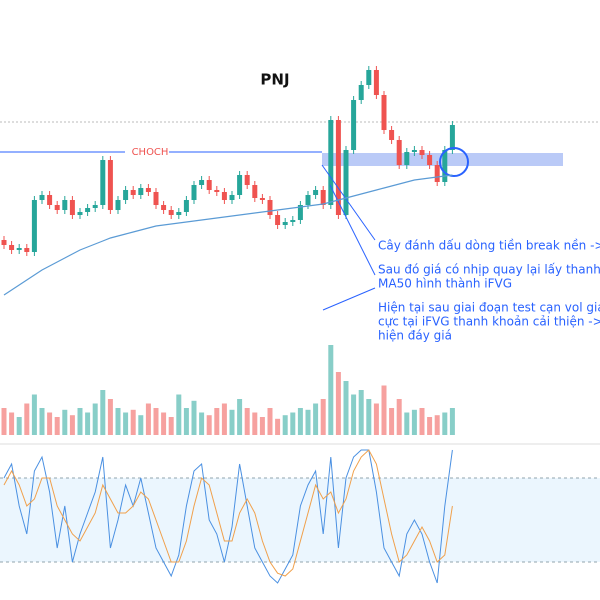  What do you see at coordinates (300, 520) in the screenshot?
I see `stoch-band` at bounding box center [300, 520].